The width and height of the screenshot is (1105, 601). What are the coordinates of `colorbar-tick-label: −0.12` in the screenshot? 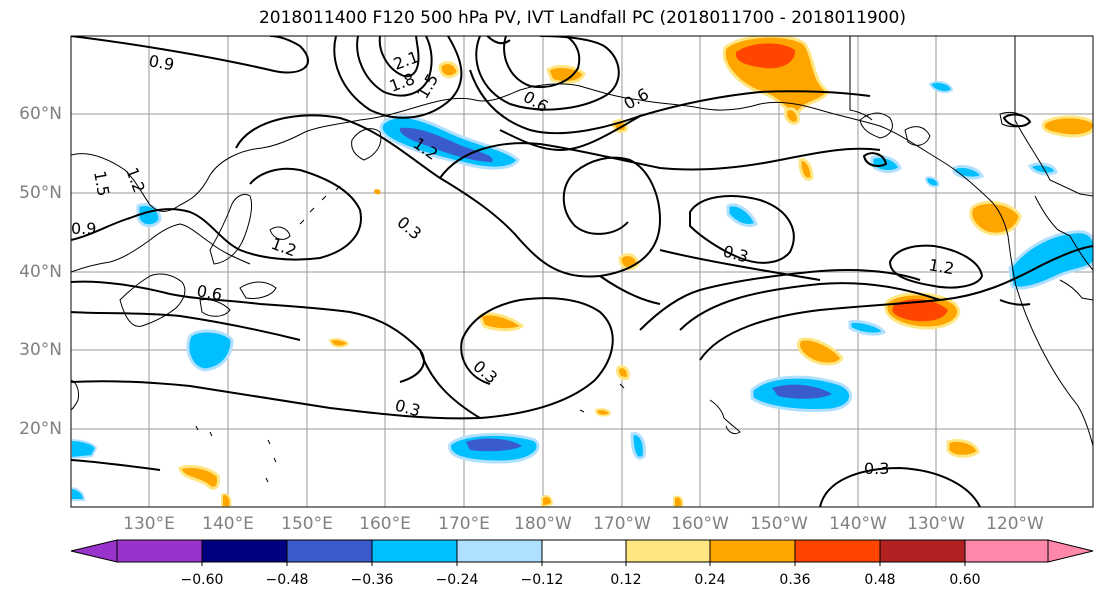 It's located at (542, 580).